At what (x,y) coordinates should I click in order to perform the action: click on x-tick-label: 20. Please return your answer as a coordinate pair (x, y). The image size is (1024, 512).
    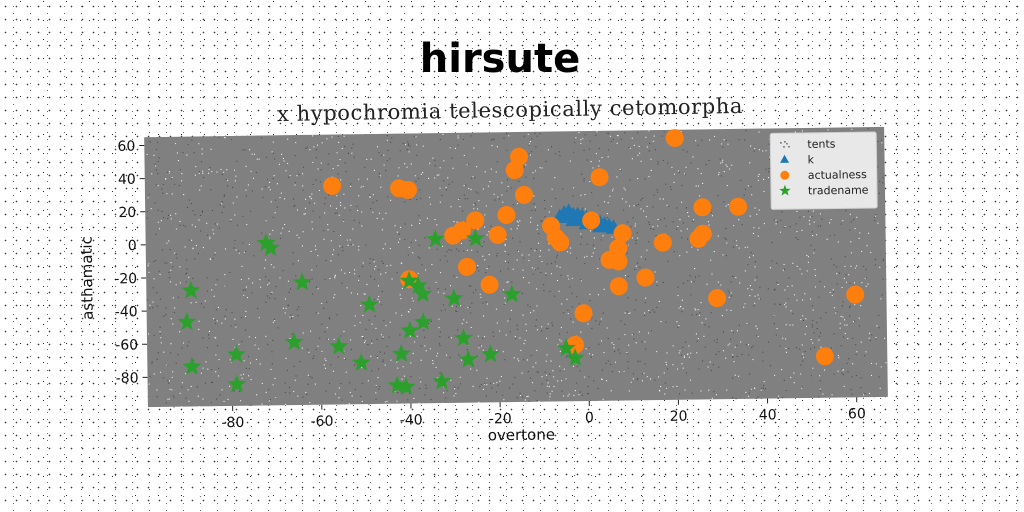
    Looking at the image, I should click on (679, 417).